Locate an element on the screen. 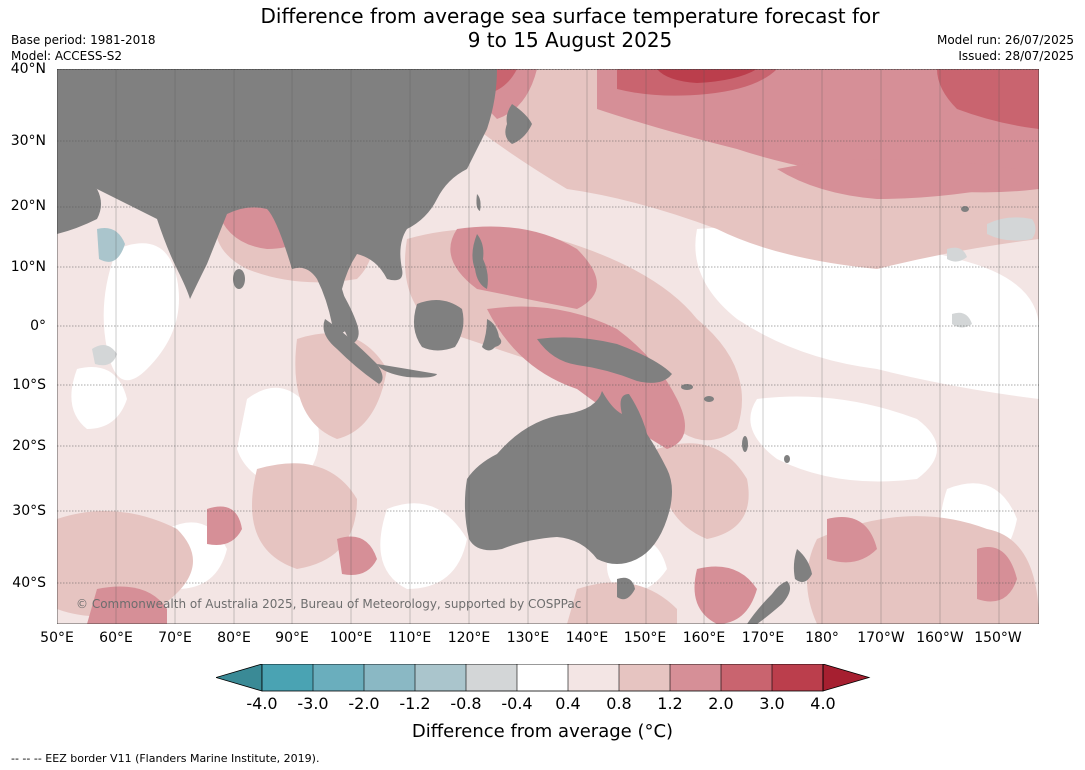  sumatra is located at coordinates (353, 351).